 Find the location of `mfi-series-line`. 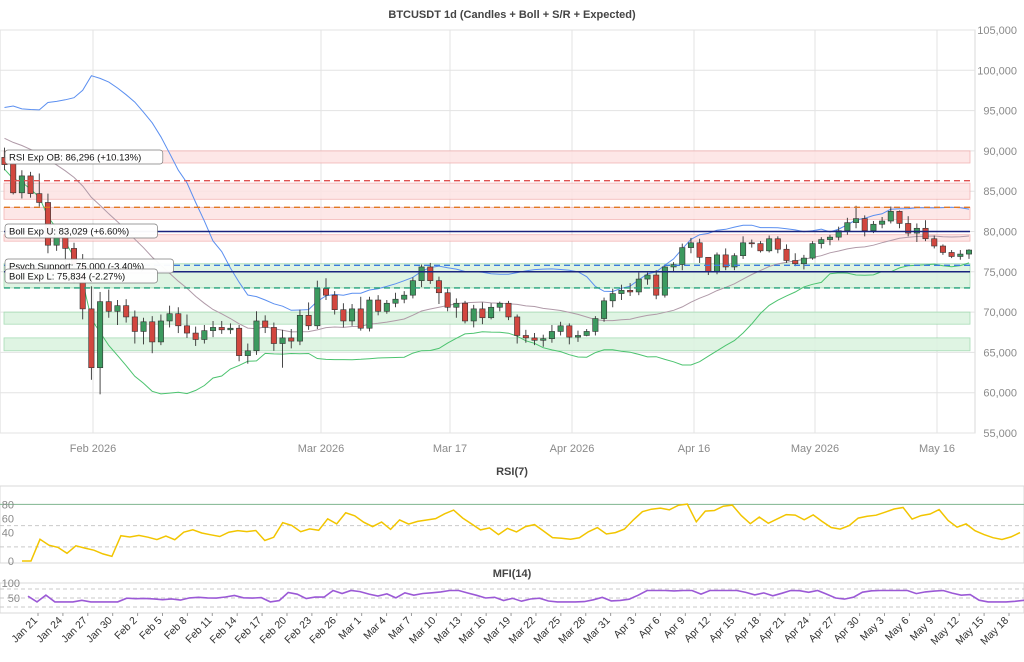

mfi-series-line is located at coordinates (525, 596).